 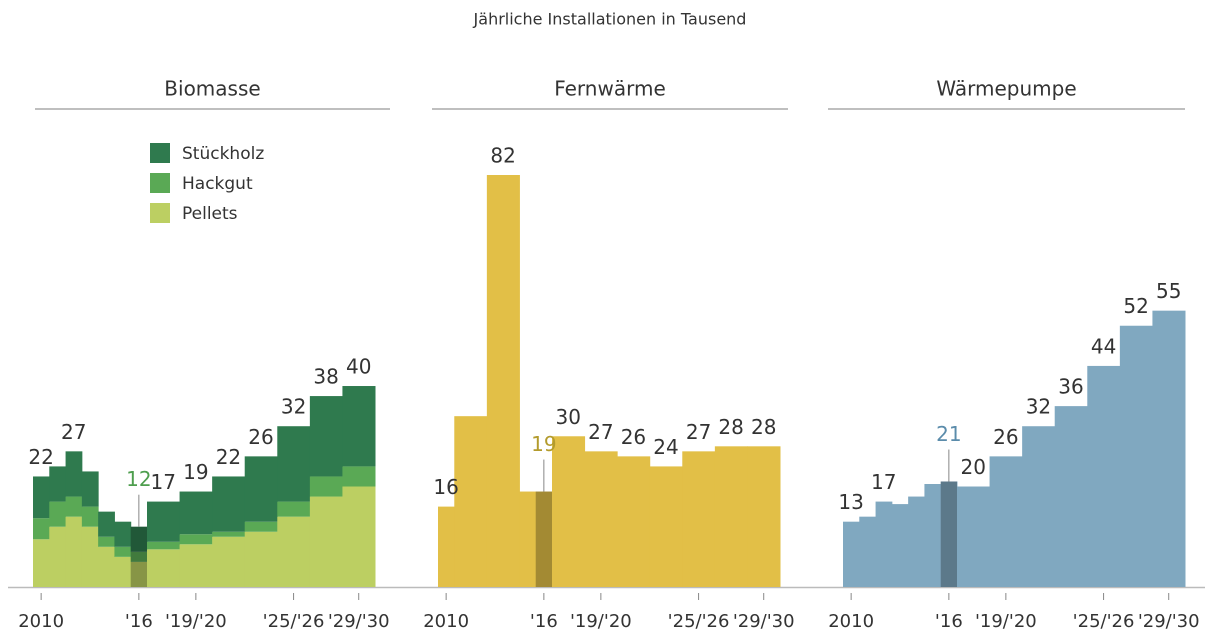 What do you see at coordinates (196, 621) in the screenshot?
I see `x-tick-label: '19/'20` at bounding box center [196, 621].